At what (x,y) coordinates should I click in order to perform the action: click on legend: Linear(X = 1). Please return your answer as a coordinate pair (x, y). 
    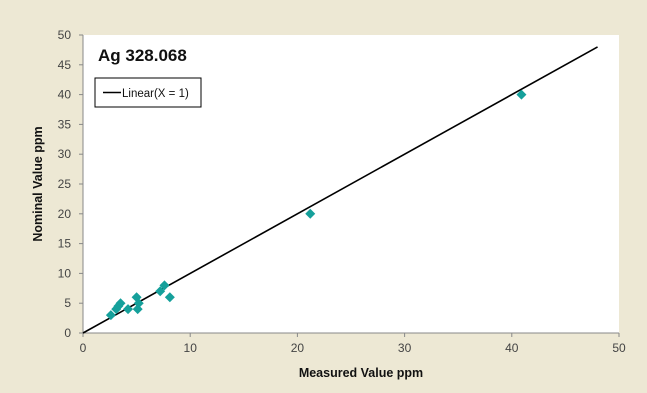
    Looking at the image, I should click on (148, 92).